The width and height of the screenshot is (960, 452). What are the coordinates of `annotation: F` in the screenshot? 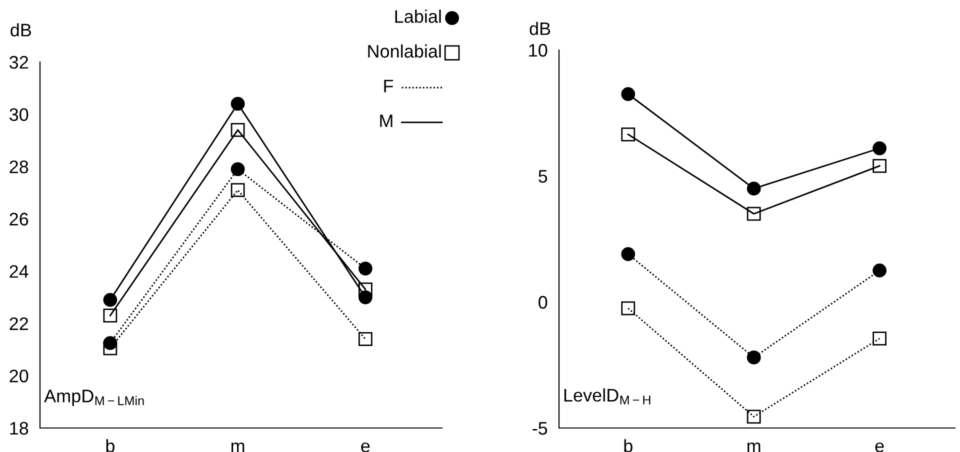 It's located at (389, 86).